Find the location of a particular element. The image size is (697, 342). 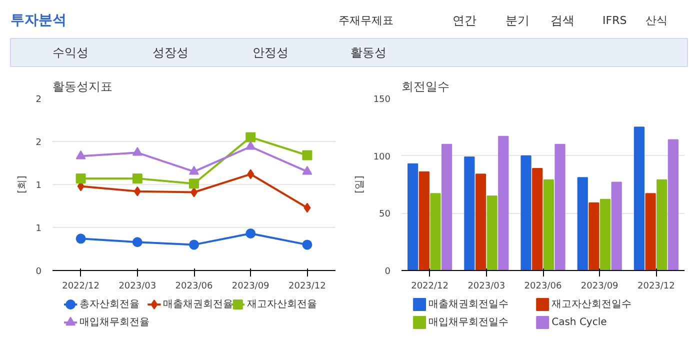

legend-label: 매출채권회전율 is located at coordinates (198, 304).